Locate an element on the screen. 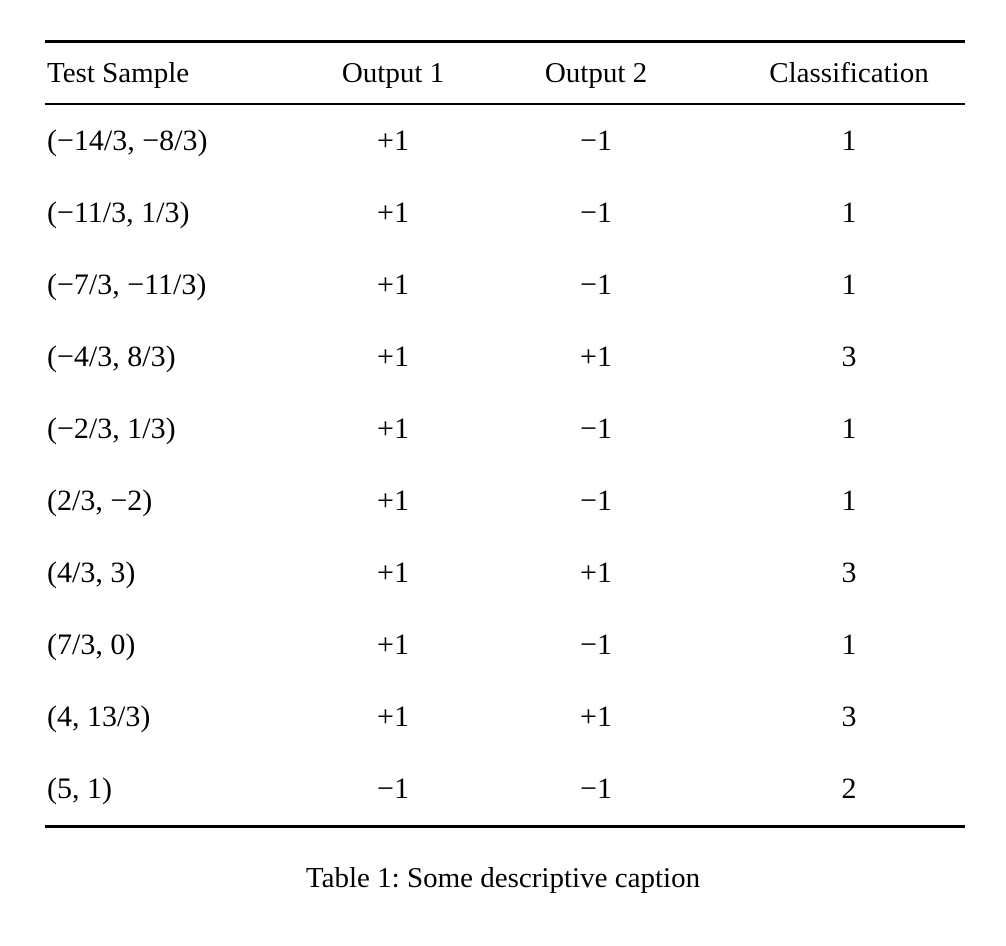 Image resolution: width=1006 pixels, height=946 pixels. cell-test-sample: (−14/3, −8/3) is located at coordinates (127, 140).